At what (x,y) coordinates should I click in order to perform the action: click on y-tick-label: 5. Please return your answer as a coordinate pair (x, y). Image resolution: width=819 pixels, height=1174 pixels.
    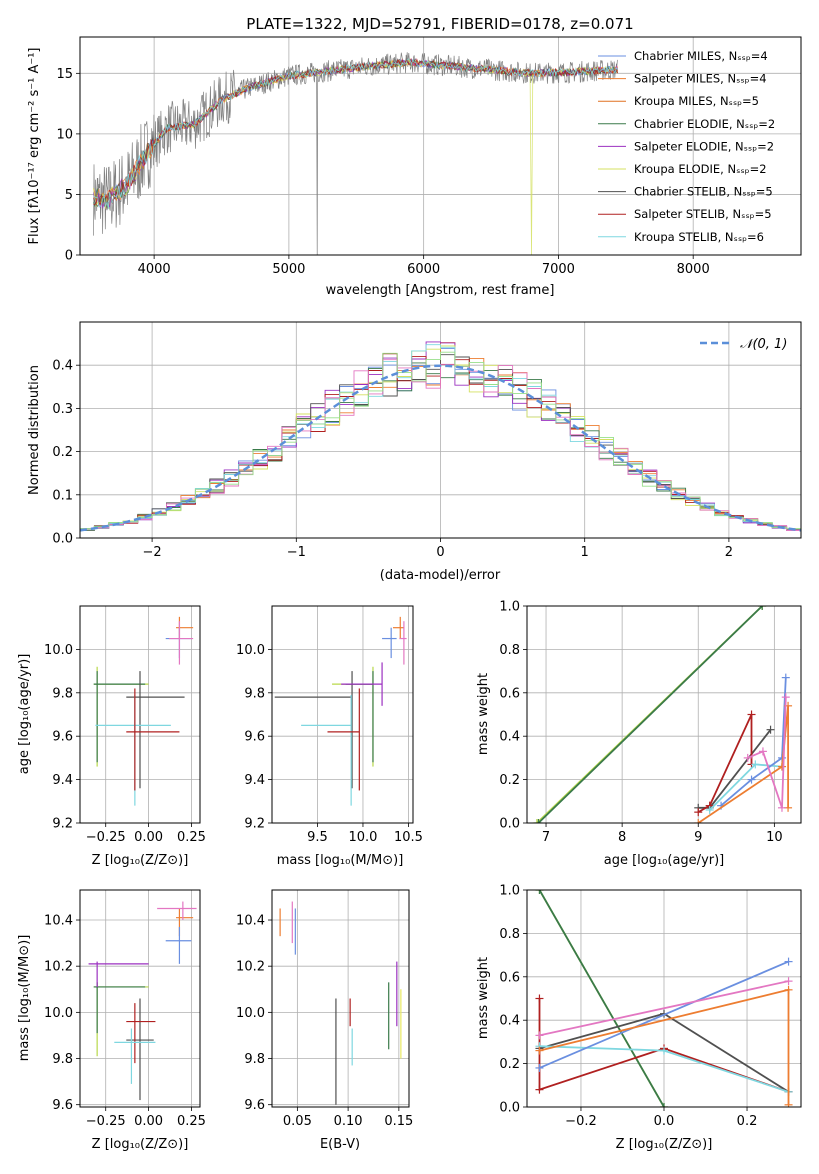
    Looking at the image, I should click on (69, 195).